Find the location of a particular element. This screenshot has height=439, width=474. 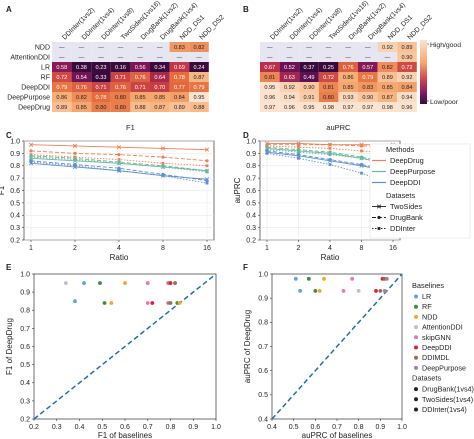

y-tick-label: 0.6 is located at coordinates (15, 191).